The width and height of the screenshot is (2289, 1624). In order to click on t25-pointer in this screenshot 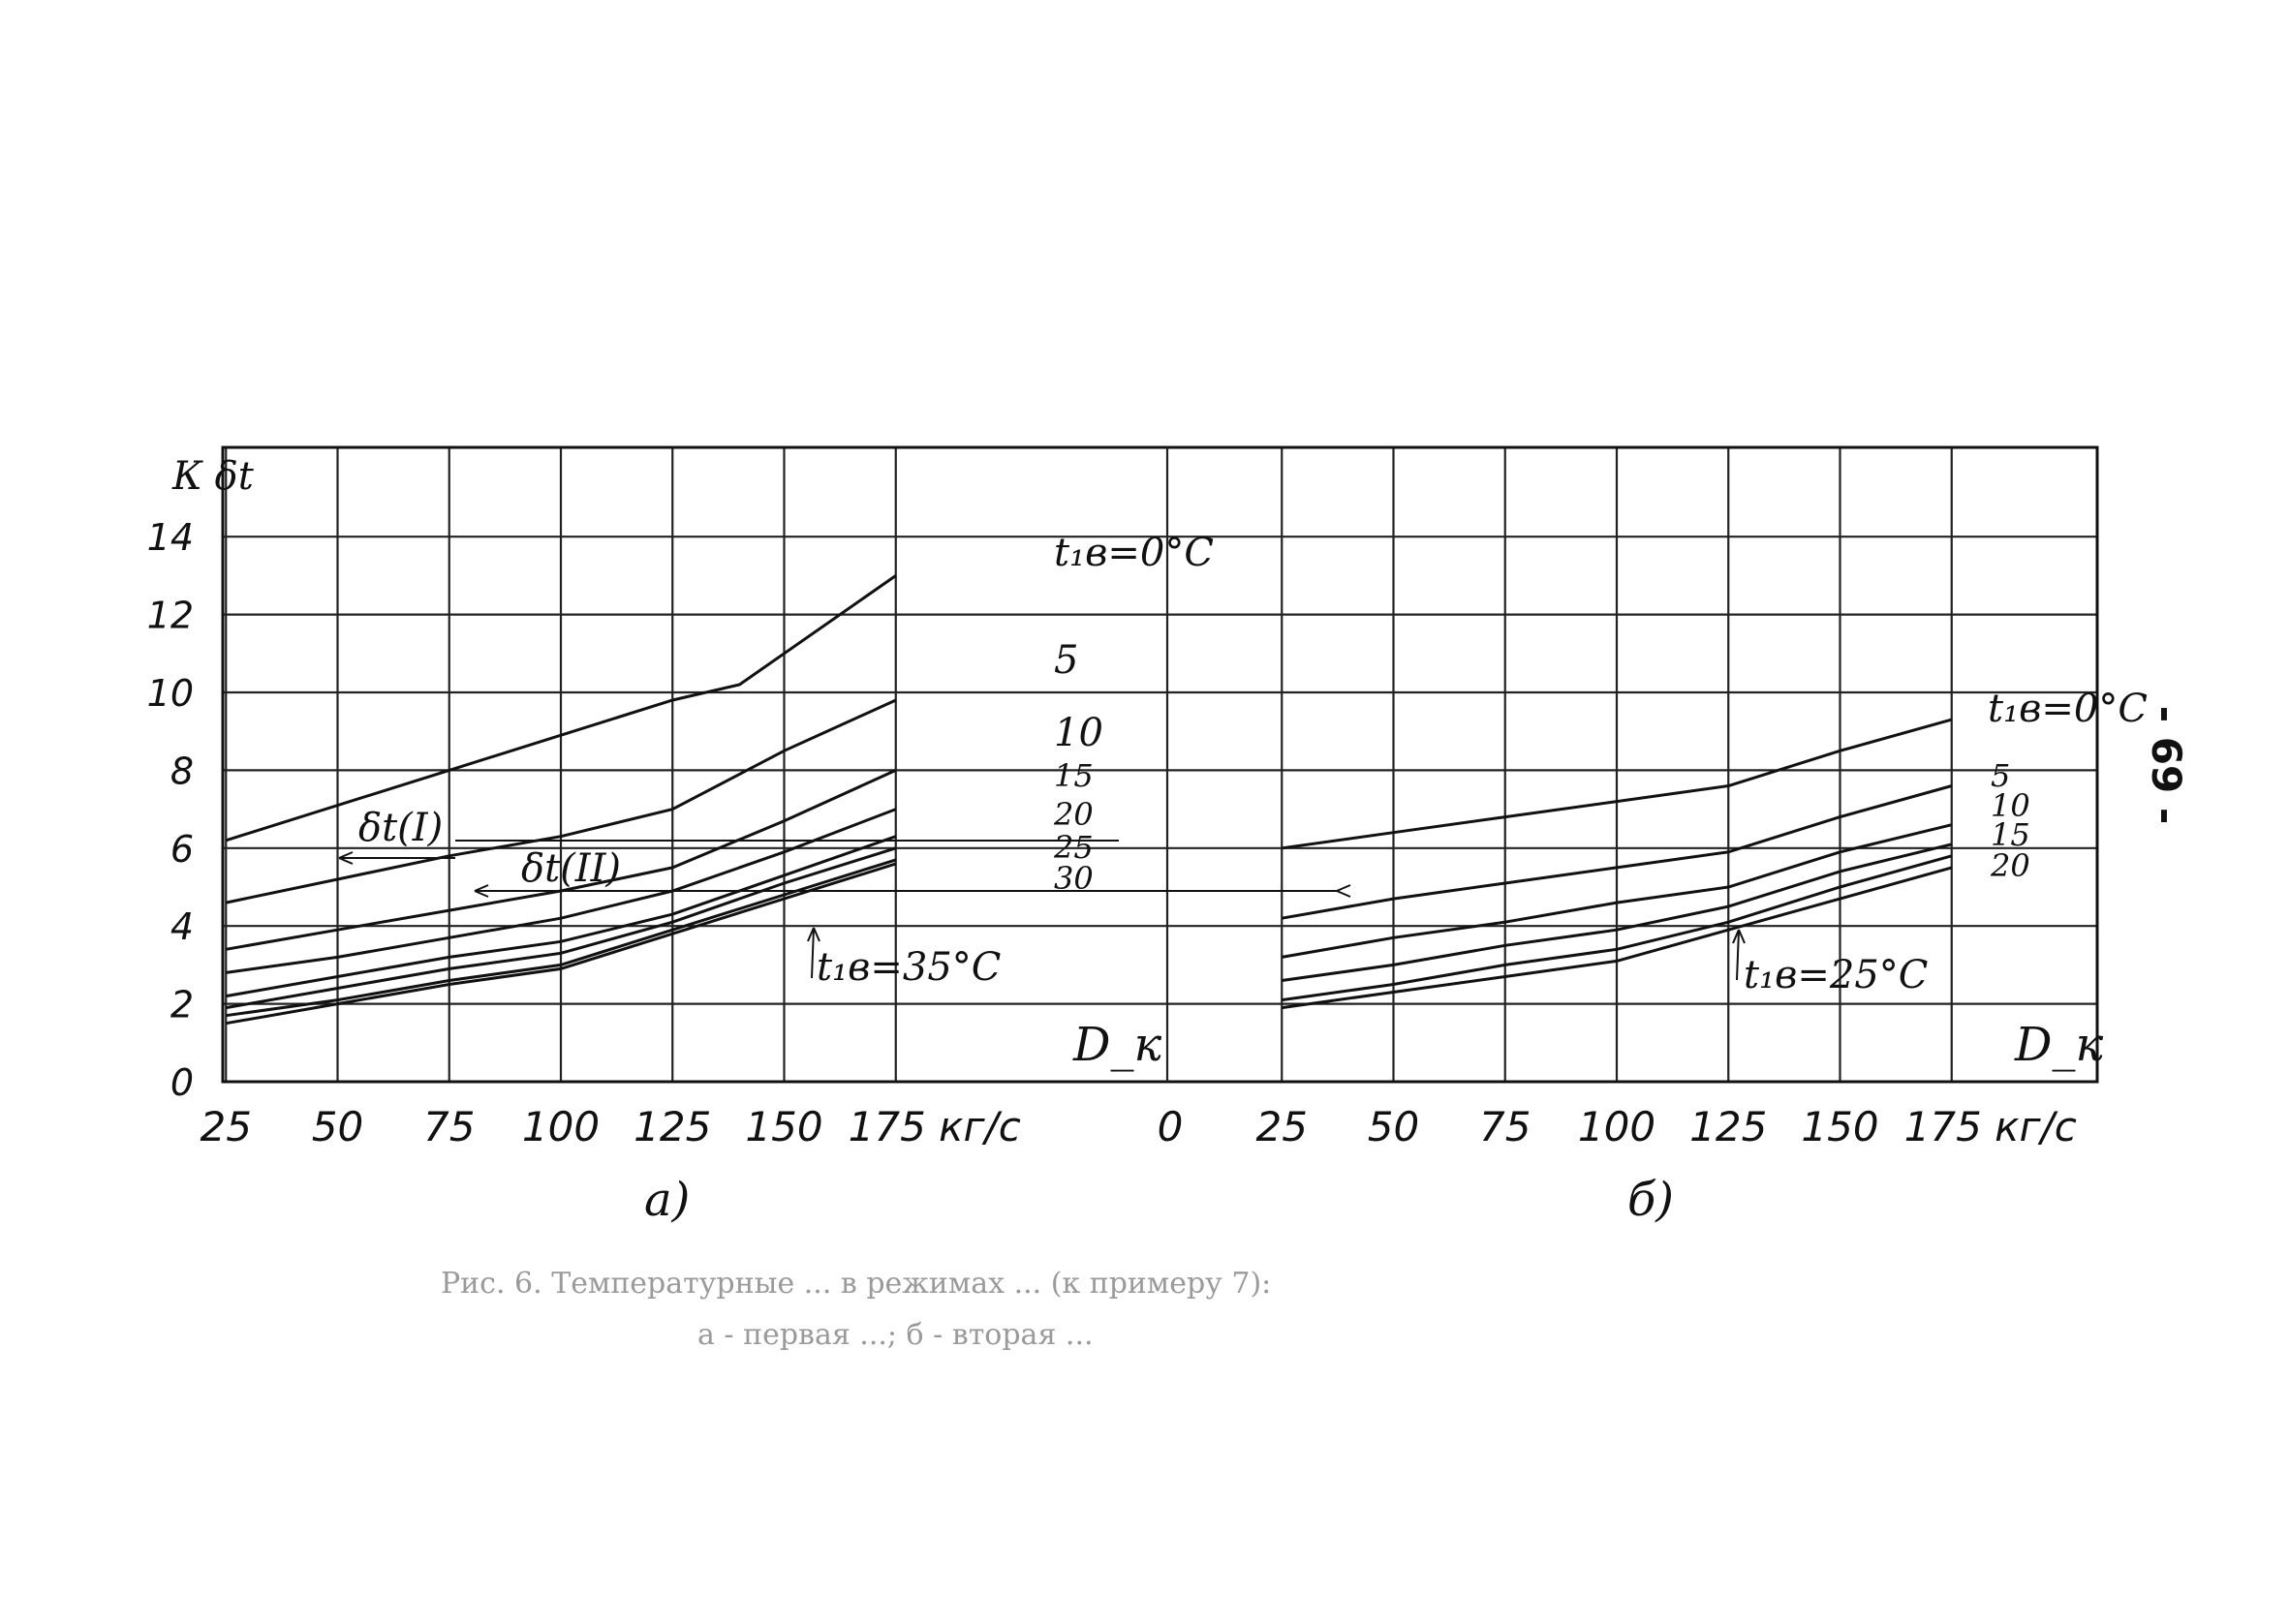, I will do `click(1738, 955)`.